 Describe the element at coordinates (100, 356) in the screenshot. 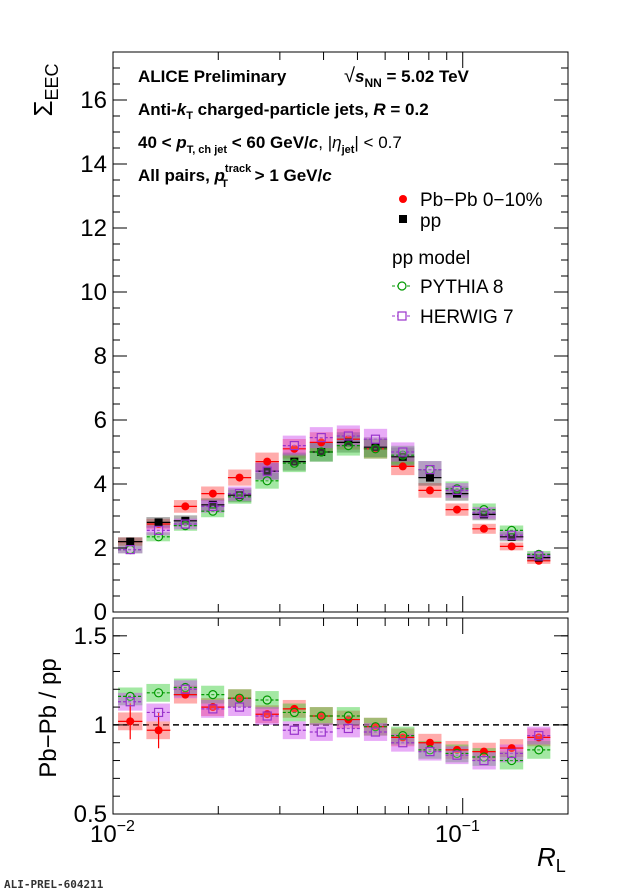

I see `y-tick-label: 8` at that location.